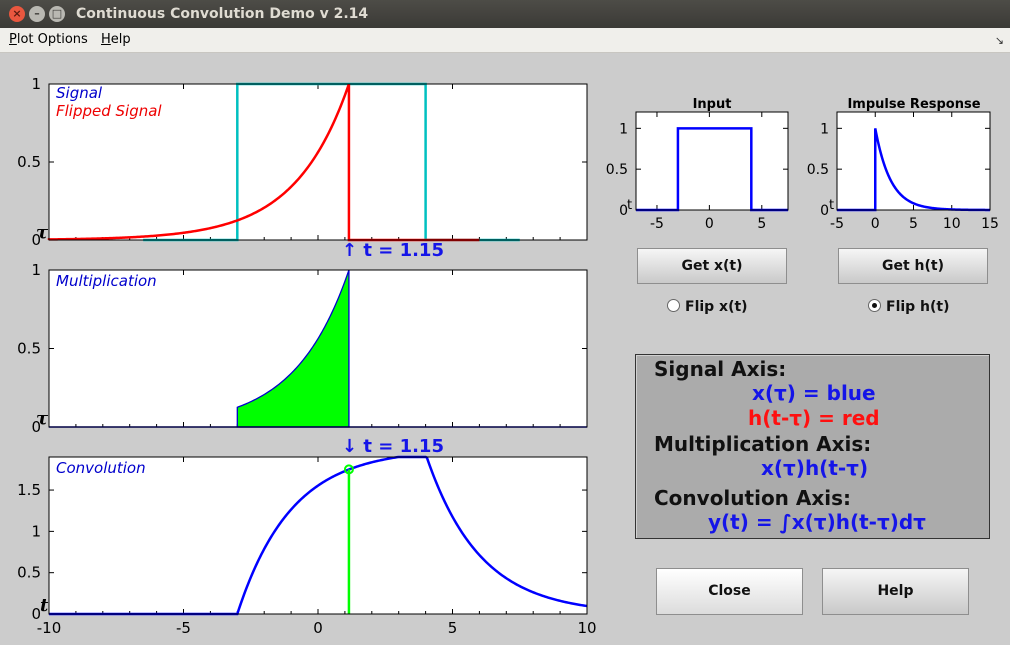 This screenshot has width=1010, height=645. Describe the element at coordinates (895, 591) in the screenshot. I see `help-button: Help` at that location.